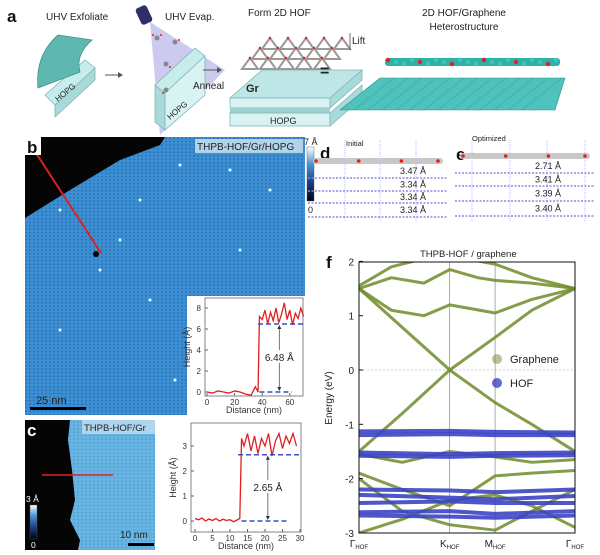  Describe the element at coordinates (199, 350) in the screenshot. I see `y-tick-label: 4` at that location.